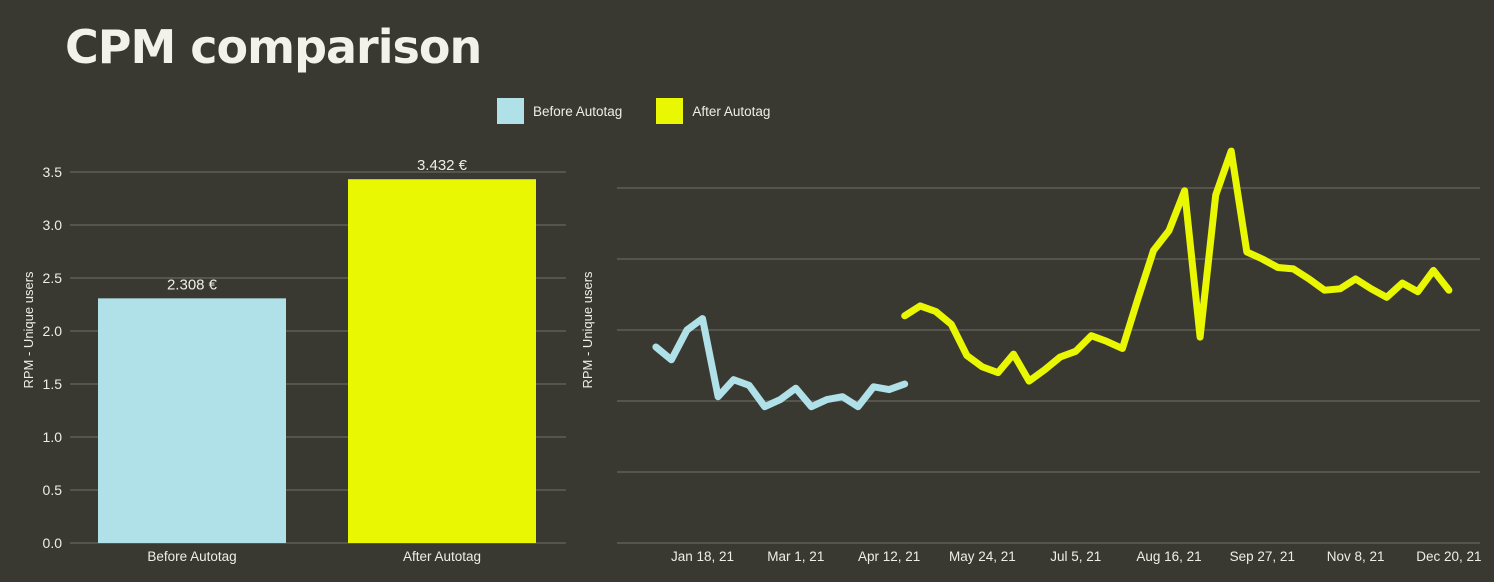  I want to click on bar-before-autotag, so click(192, 420).